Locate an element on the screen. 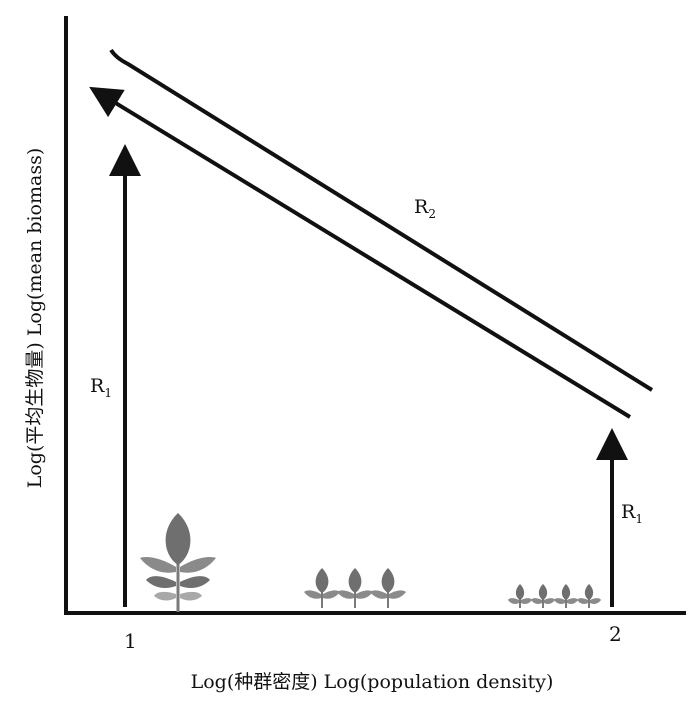 The width and height of the screenshot is (700, 708). large-plant-icon is located at coordinates (178, 562).